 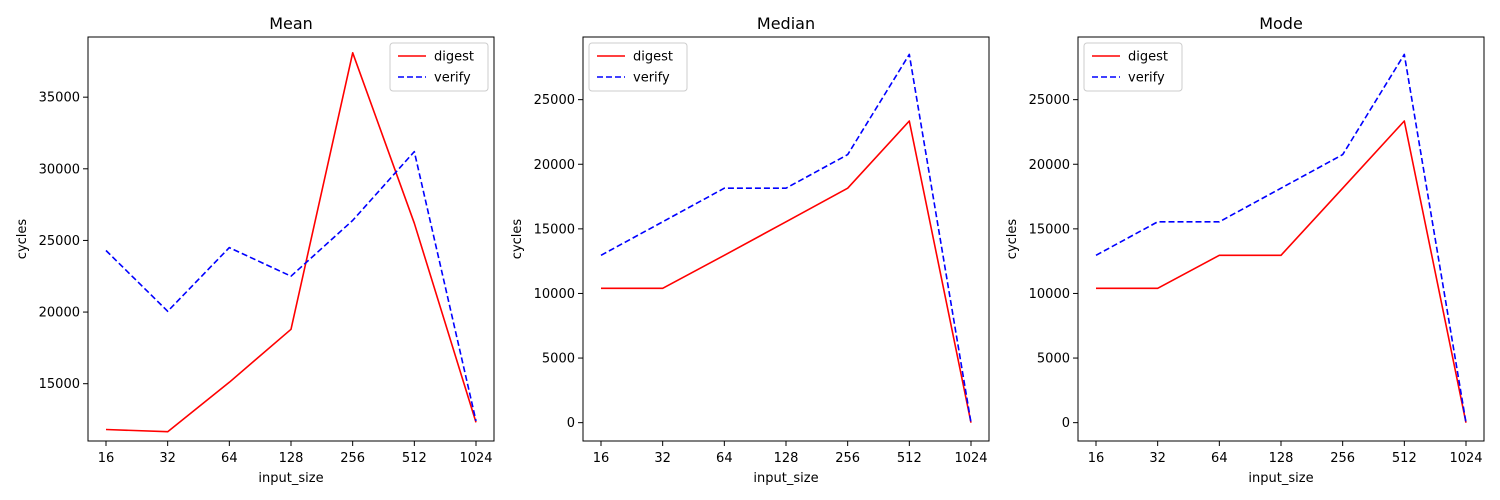 What do you see at coordinates (291, 286) in the screenshot?
I see `series-line-verify` at bounding box center [291, 286].